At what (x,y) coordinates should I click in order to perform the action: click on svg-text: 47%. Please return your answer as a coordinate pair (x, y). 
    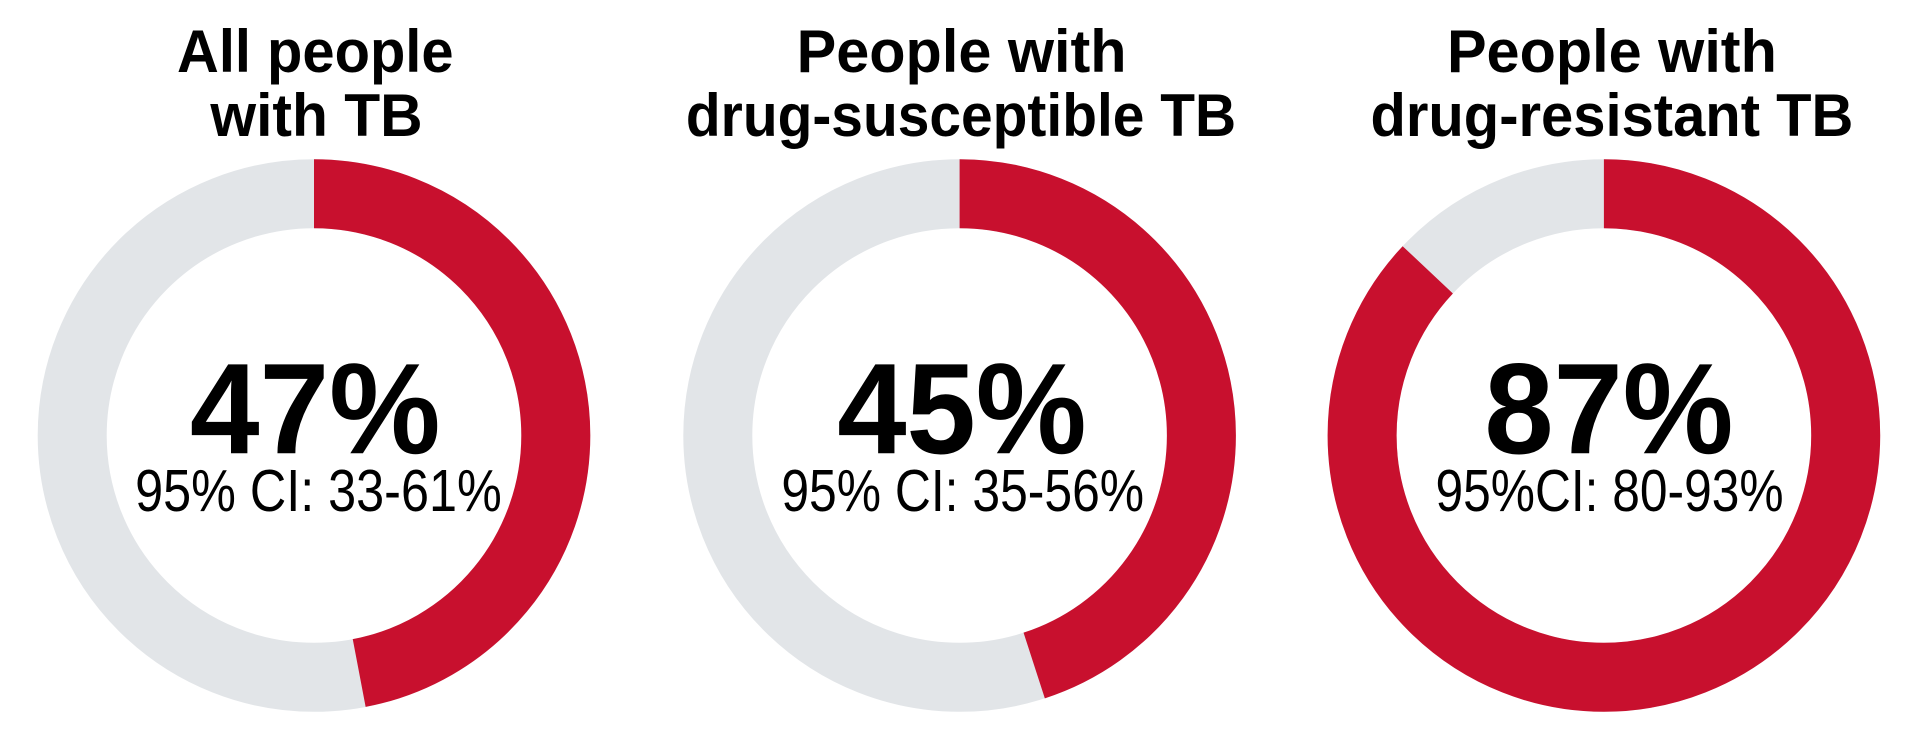
    Looking at the image, I should click on (315, 408).